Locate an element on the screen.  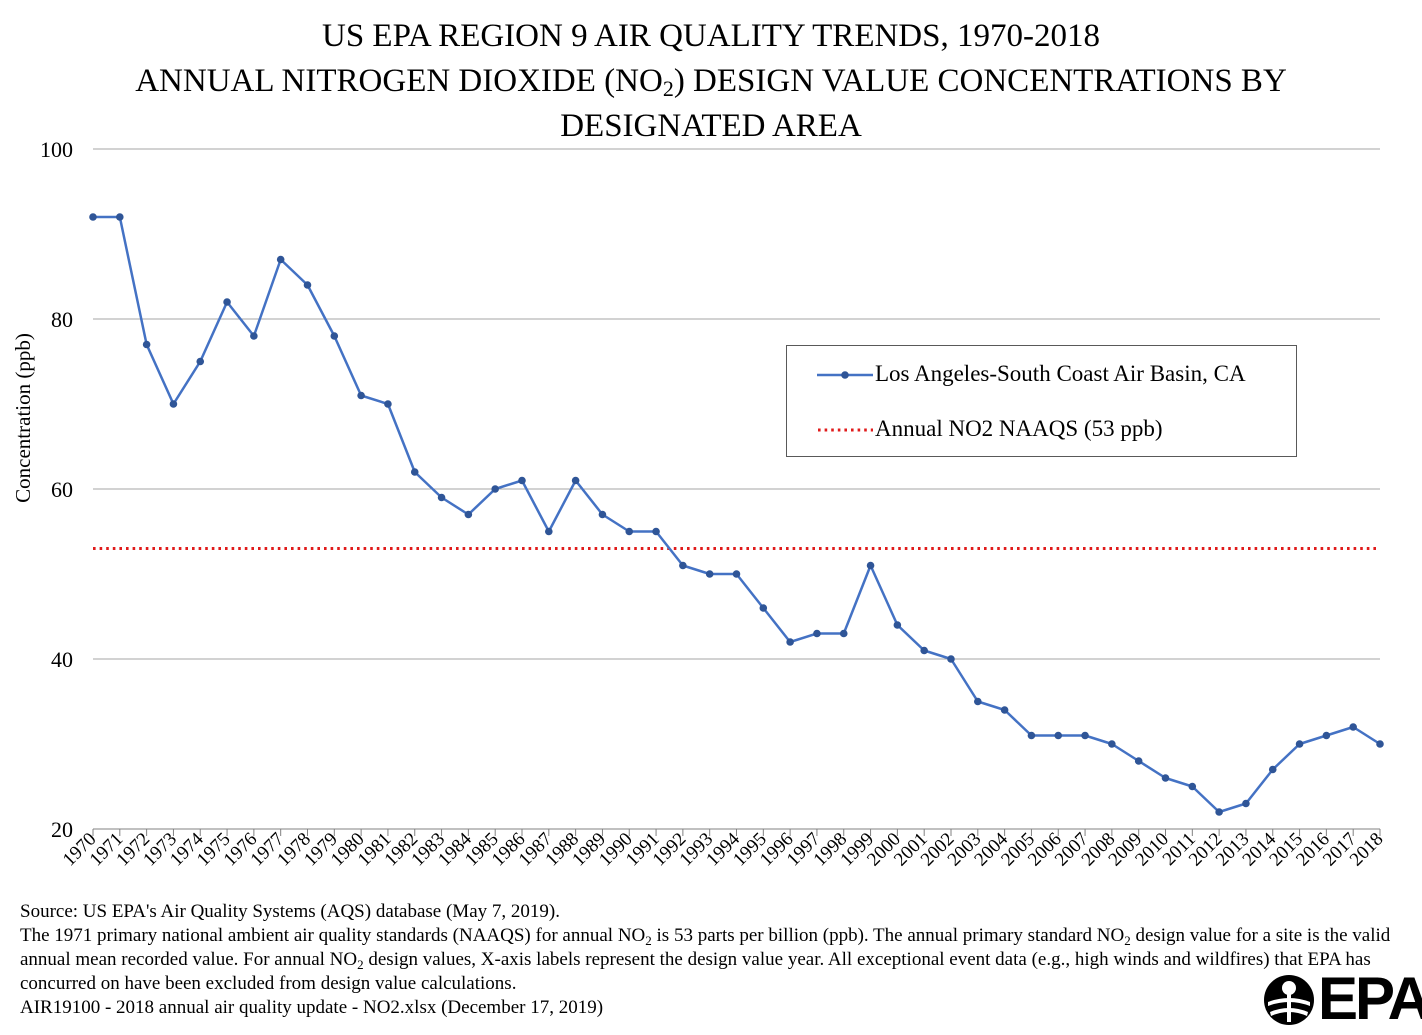
data-point-2010 is located at coordinates (1165, 778).